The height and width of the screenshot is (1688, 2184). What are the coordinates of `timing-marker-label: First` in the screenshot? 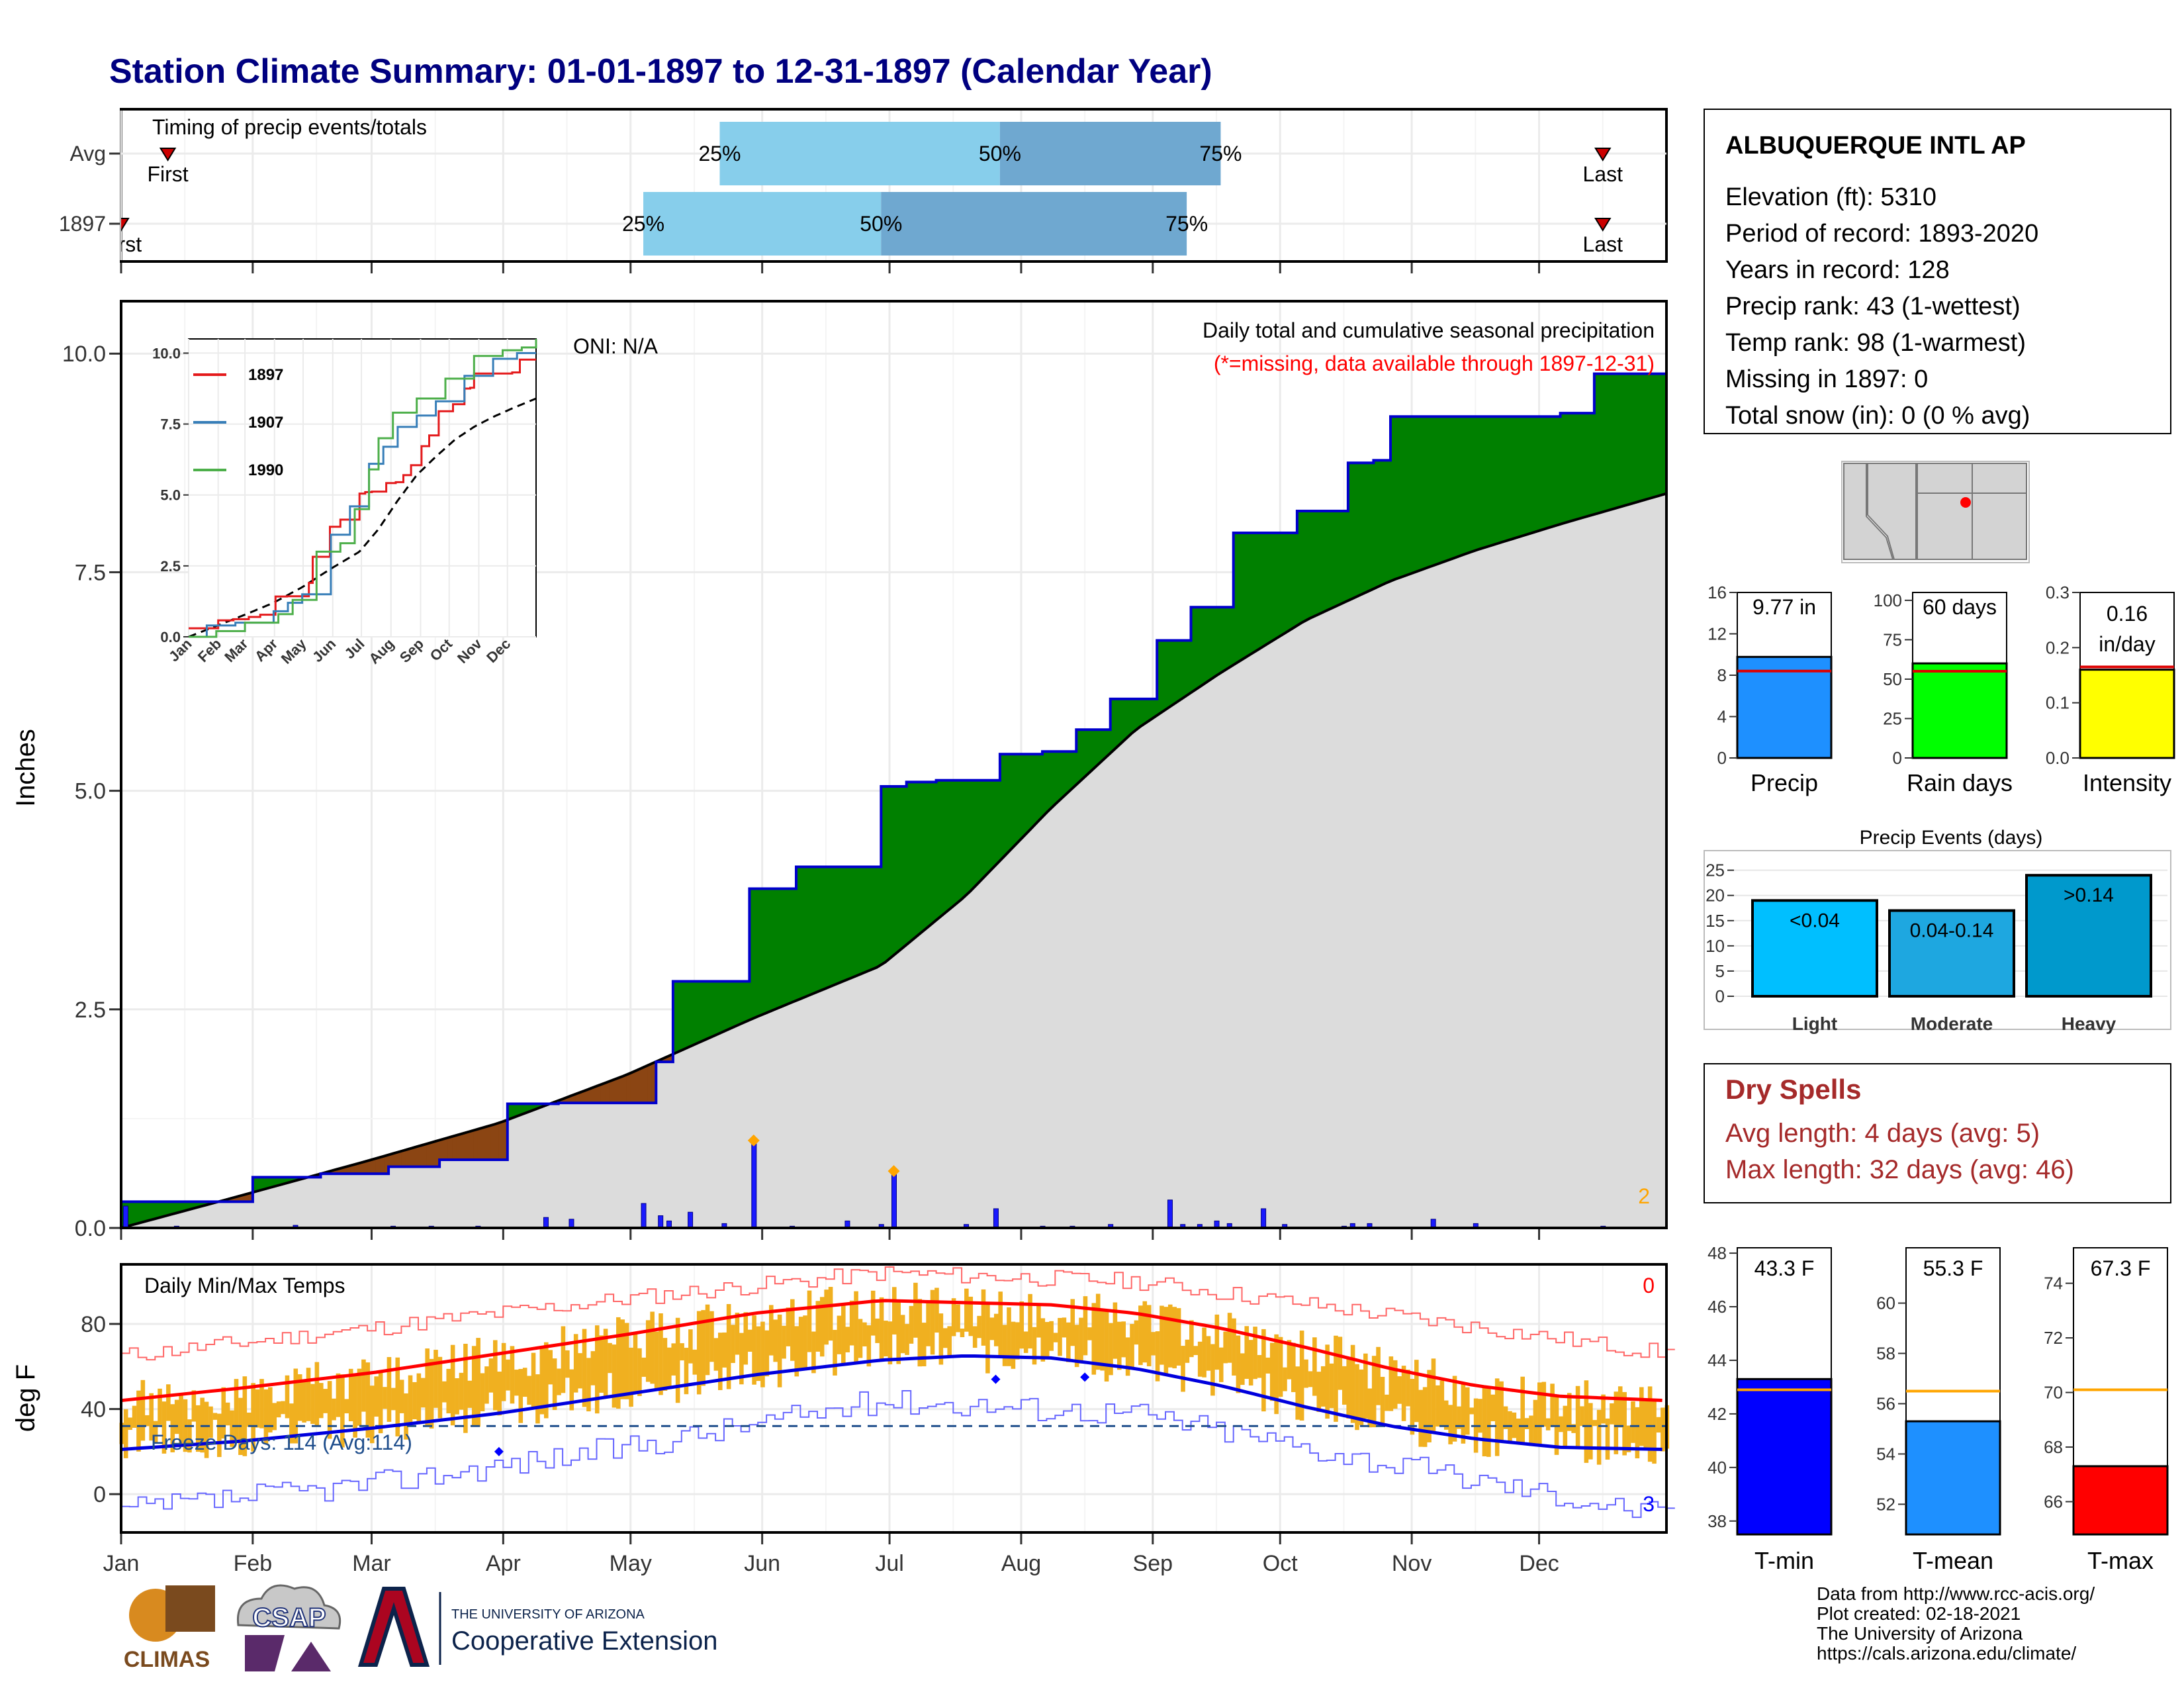 It's located at (121, 244).